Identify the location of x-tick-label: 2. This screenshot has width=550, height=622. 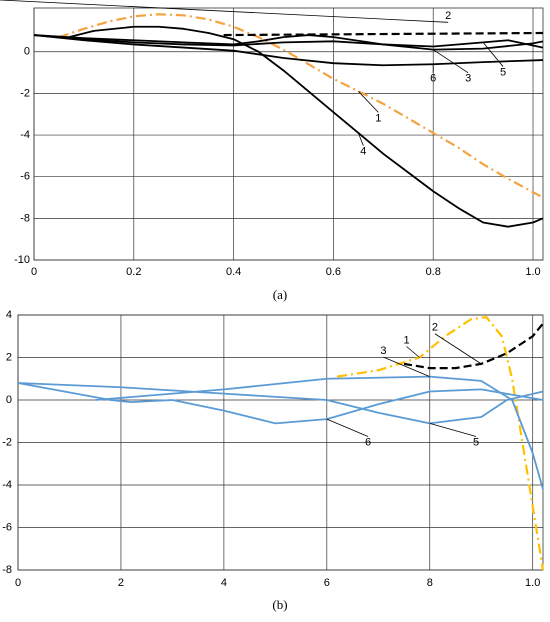
(121, 583).